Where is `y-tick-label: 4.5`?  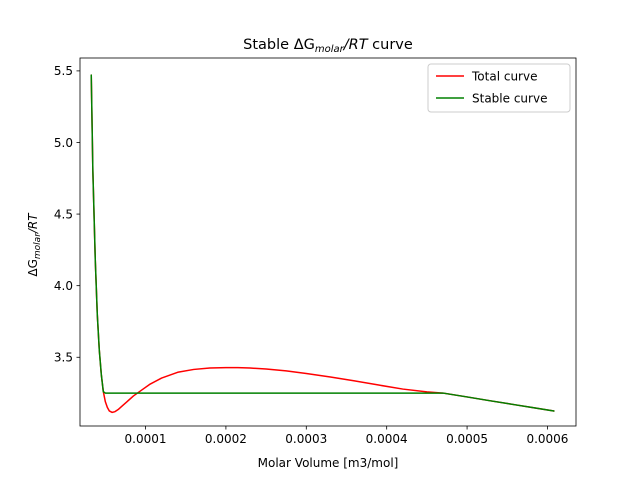 y-tick-label: 4.5 is located at coordinates (63, 214).